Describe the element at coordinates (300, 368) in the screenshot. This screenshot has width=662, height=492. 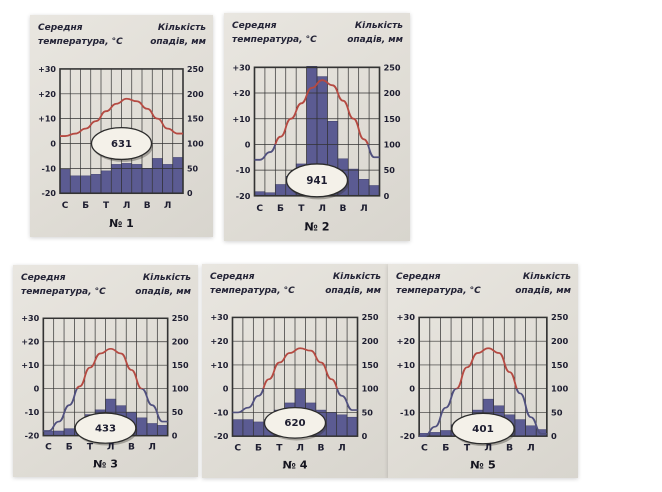
I see `temperature-curve-above-zero` at that location.